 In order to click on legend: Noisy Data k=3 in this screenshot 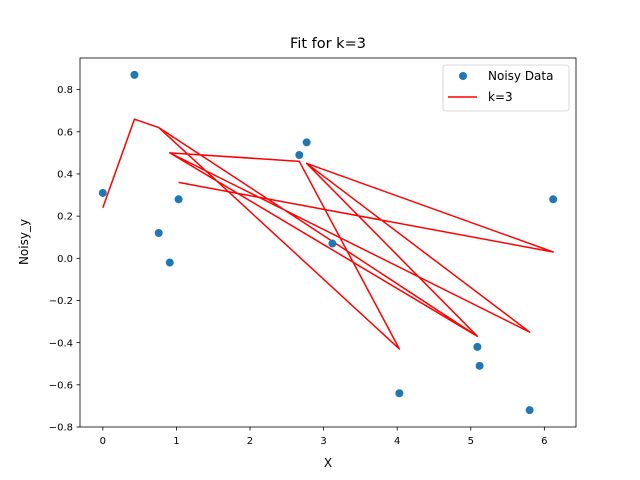, I will do `click(506, 88)`.